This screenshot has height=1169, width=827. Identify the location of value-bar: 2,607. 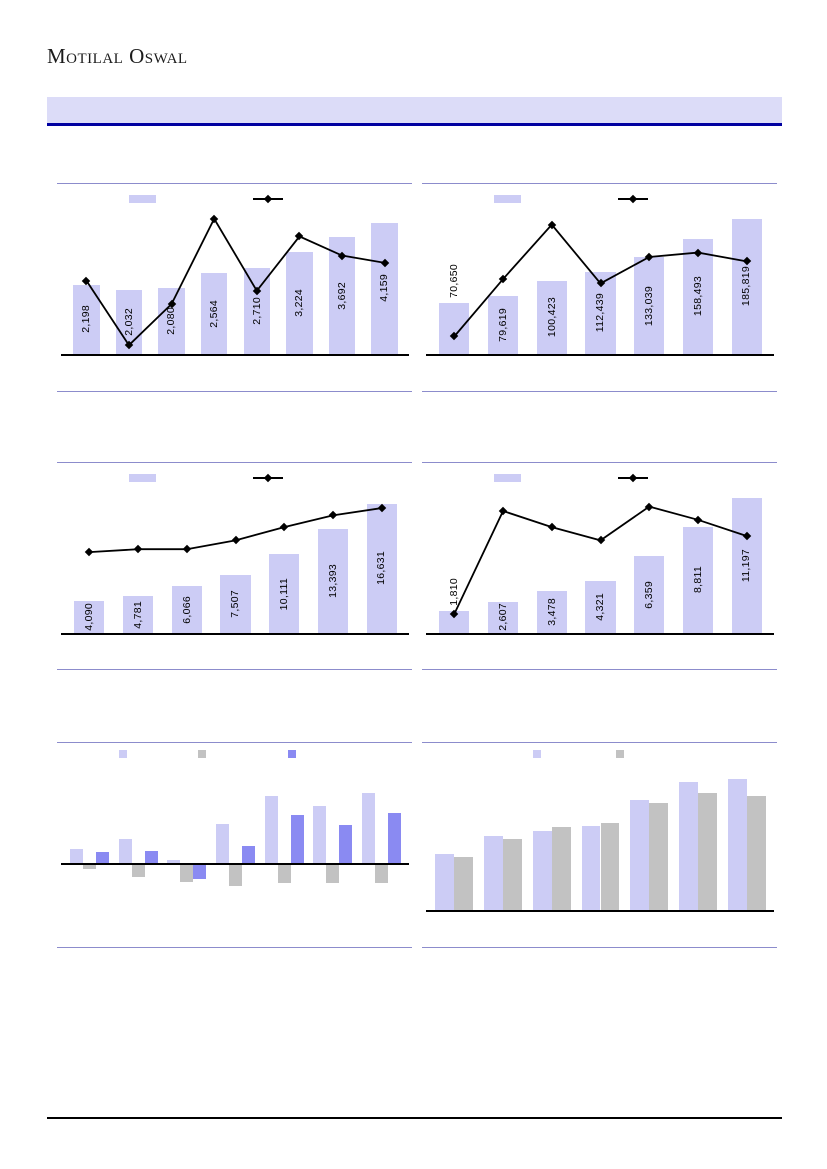
(503, 617).